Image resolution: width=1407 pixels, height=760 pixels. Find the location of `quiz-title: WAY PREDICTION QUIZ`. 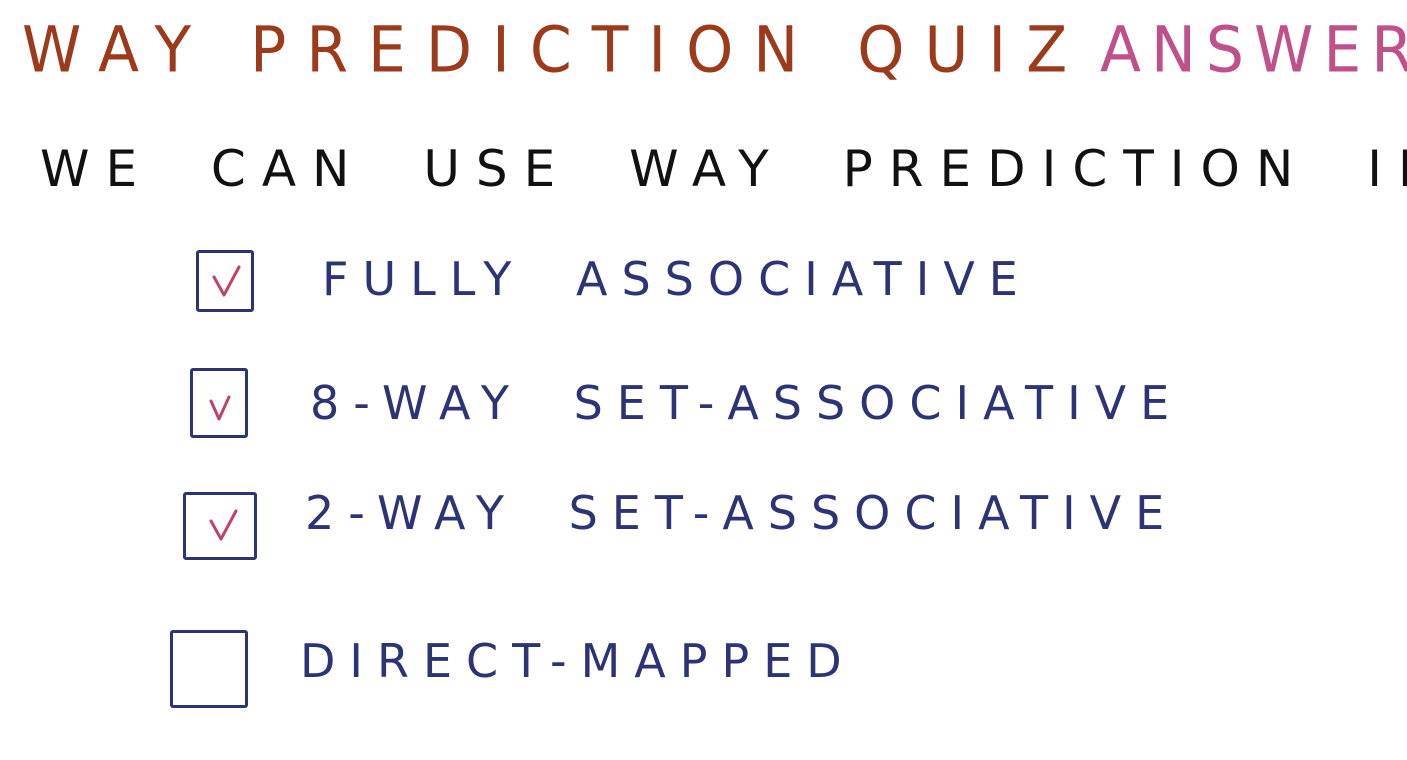

quiz-title: WAY PREDICTION QUIZ is located at coordinates (555, 51).